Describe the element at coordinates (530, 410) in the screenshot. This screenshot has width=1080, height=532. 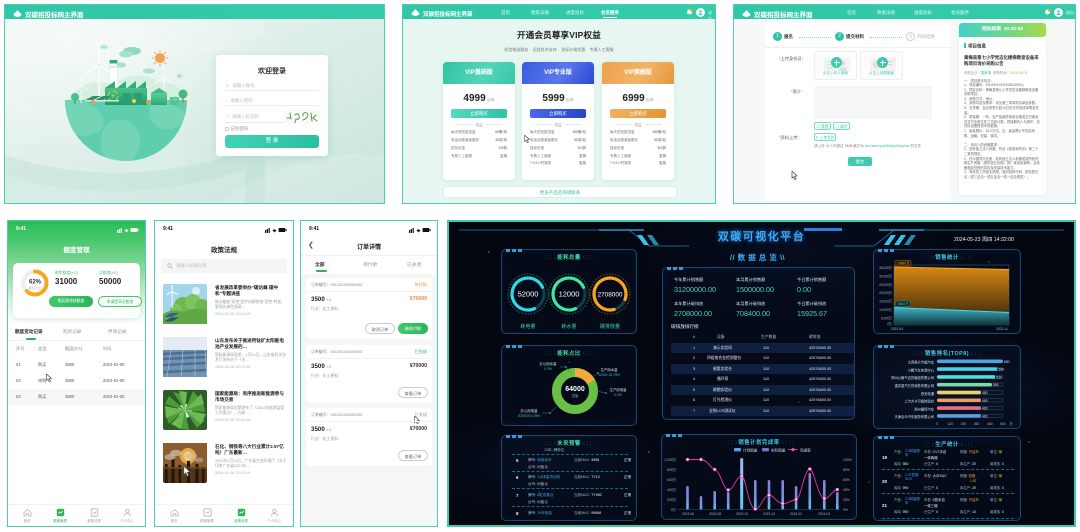
I see `svg-text: 办公用电量` at that location.